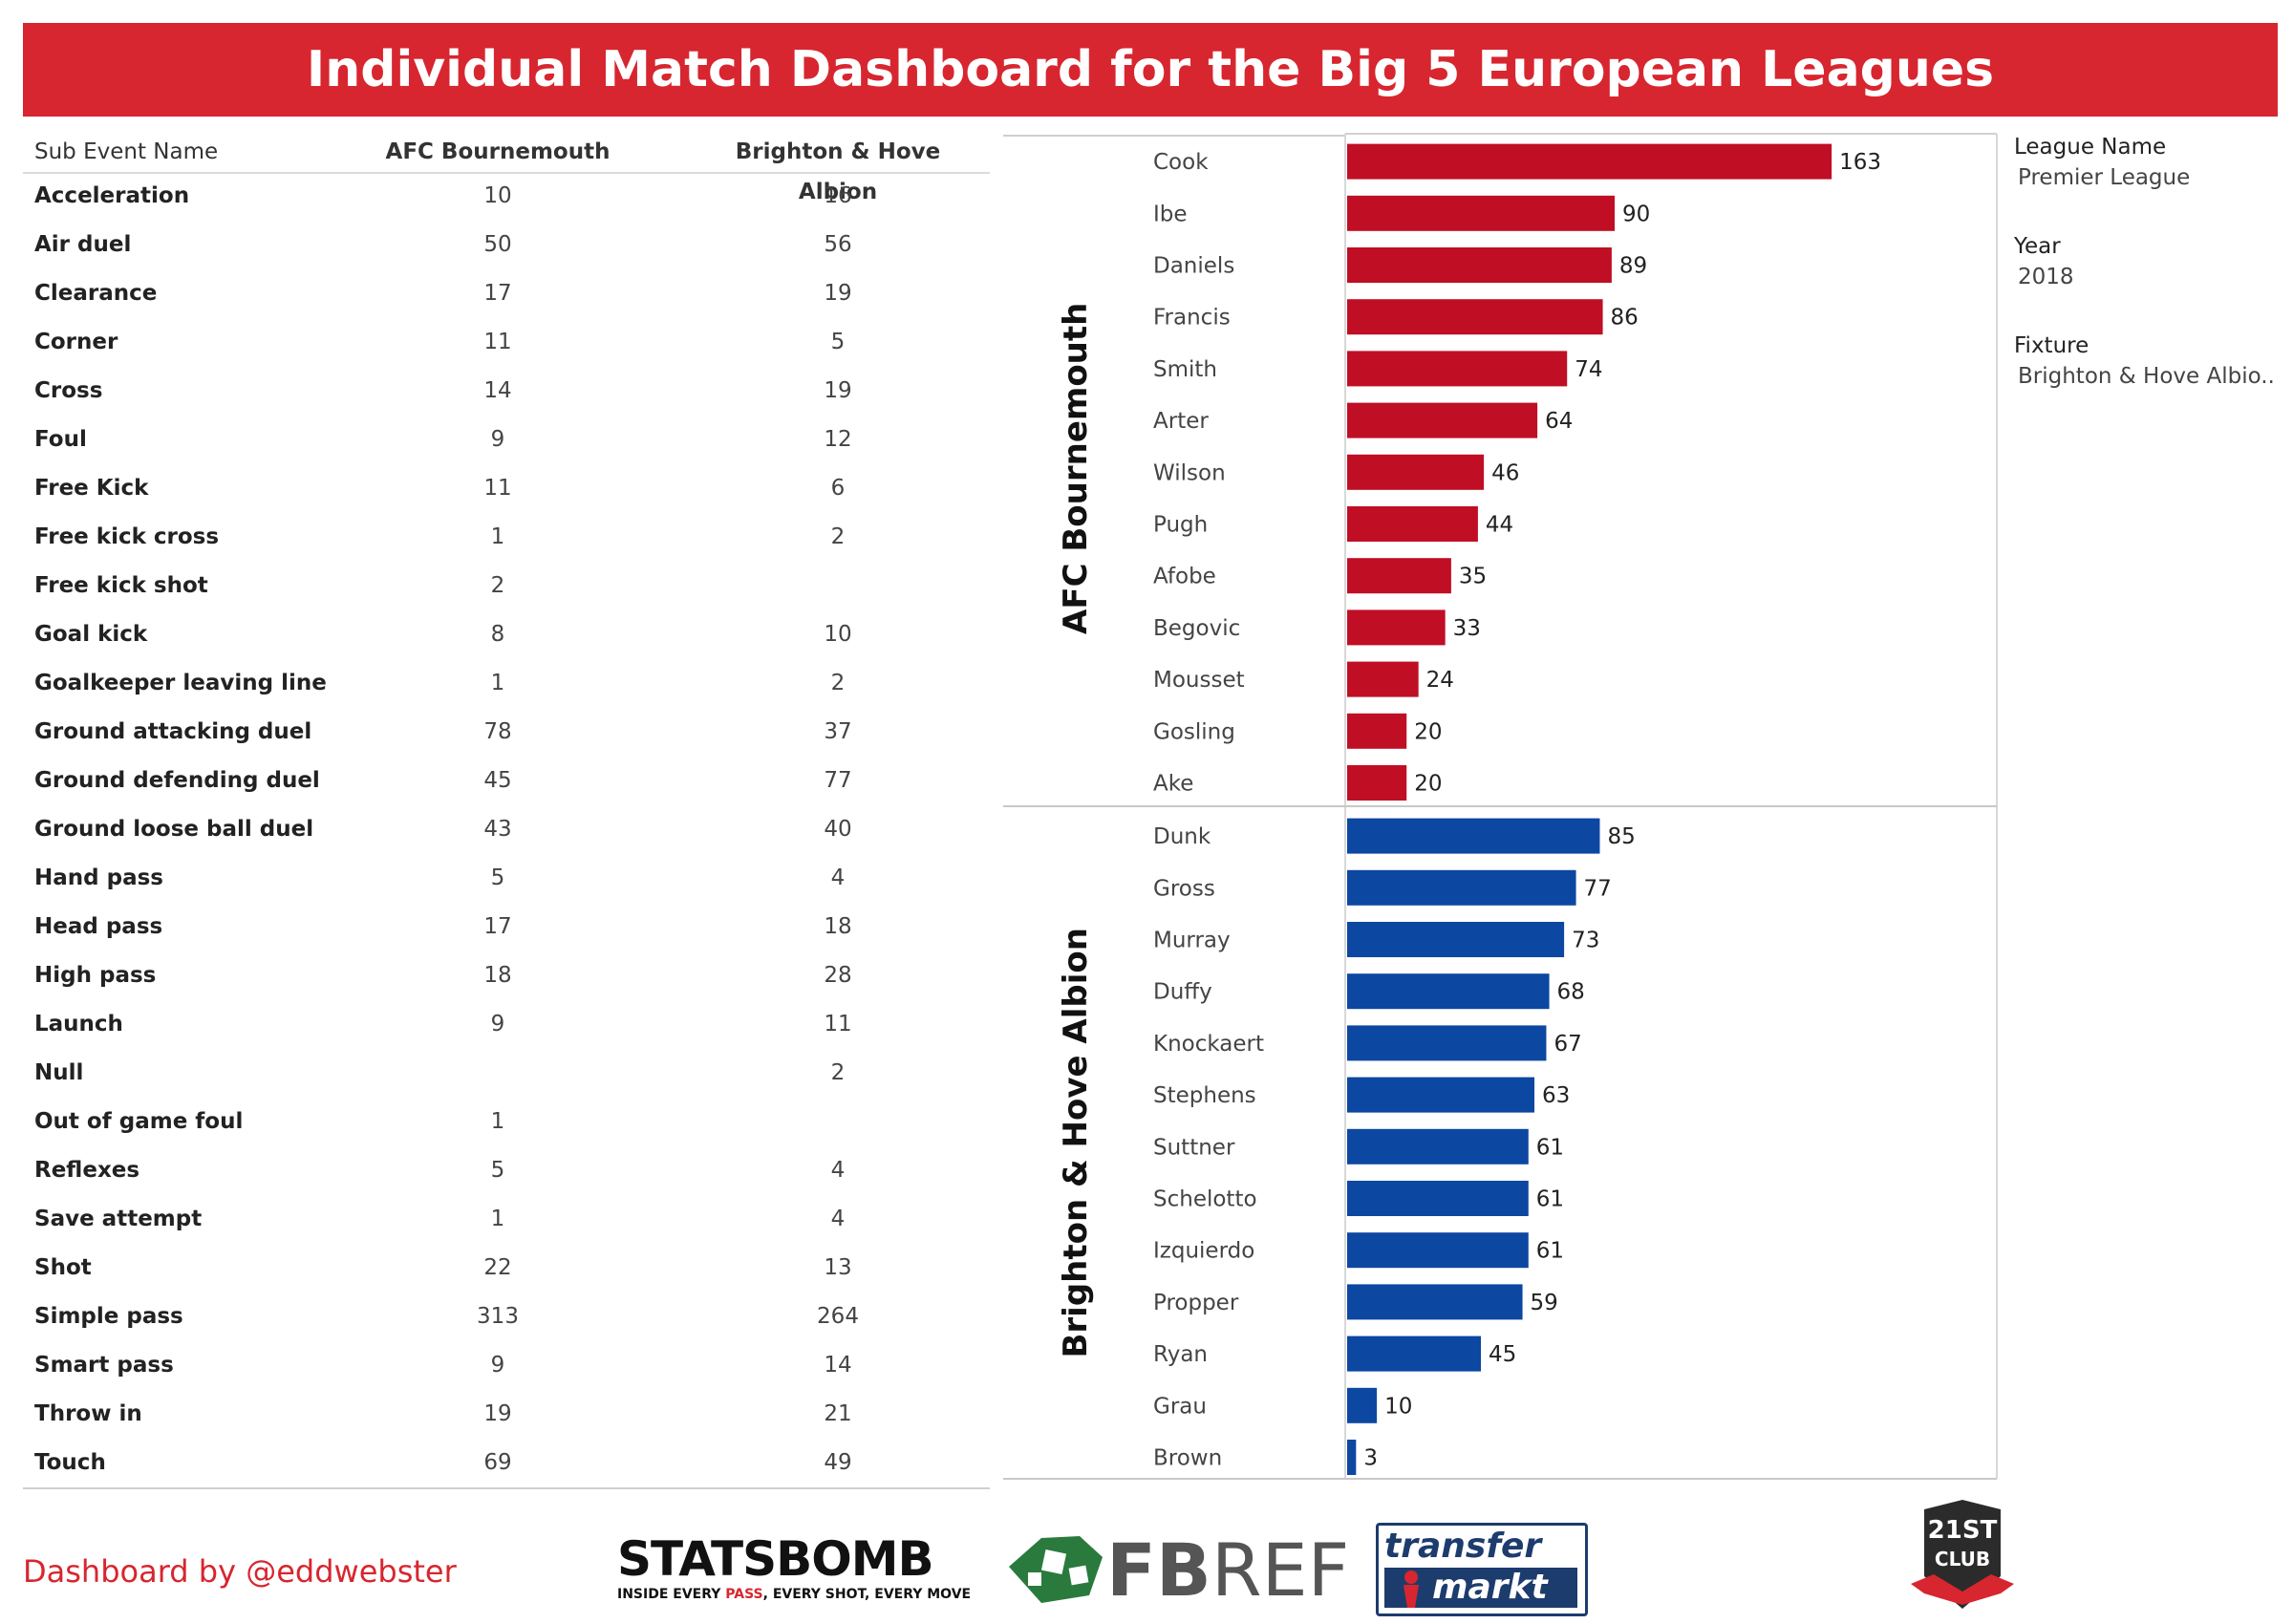  Describe the element at coordinates (1550, 1199) in the screenshot. I see `bar-value-label: 61` at that location.